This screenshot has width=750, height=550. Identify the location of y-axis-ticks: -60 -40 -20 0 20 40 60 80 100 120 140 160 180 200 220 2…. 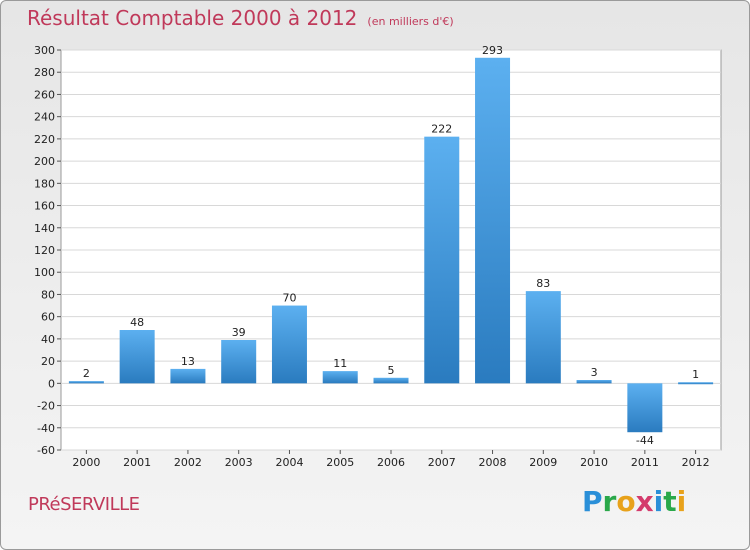
(47, 250).